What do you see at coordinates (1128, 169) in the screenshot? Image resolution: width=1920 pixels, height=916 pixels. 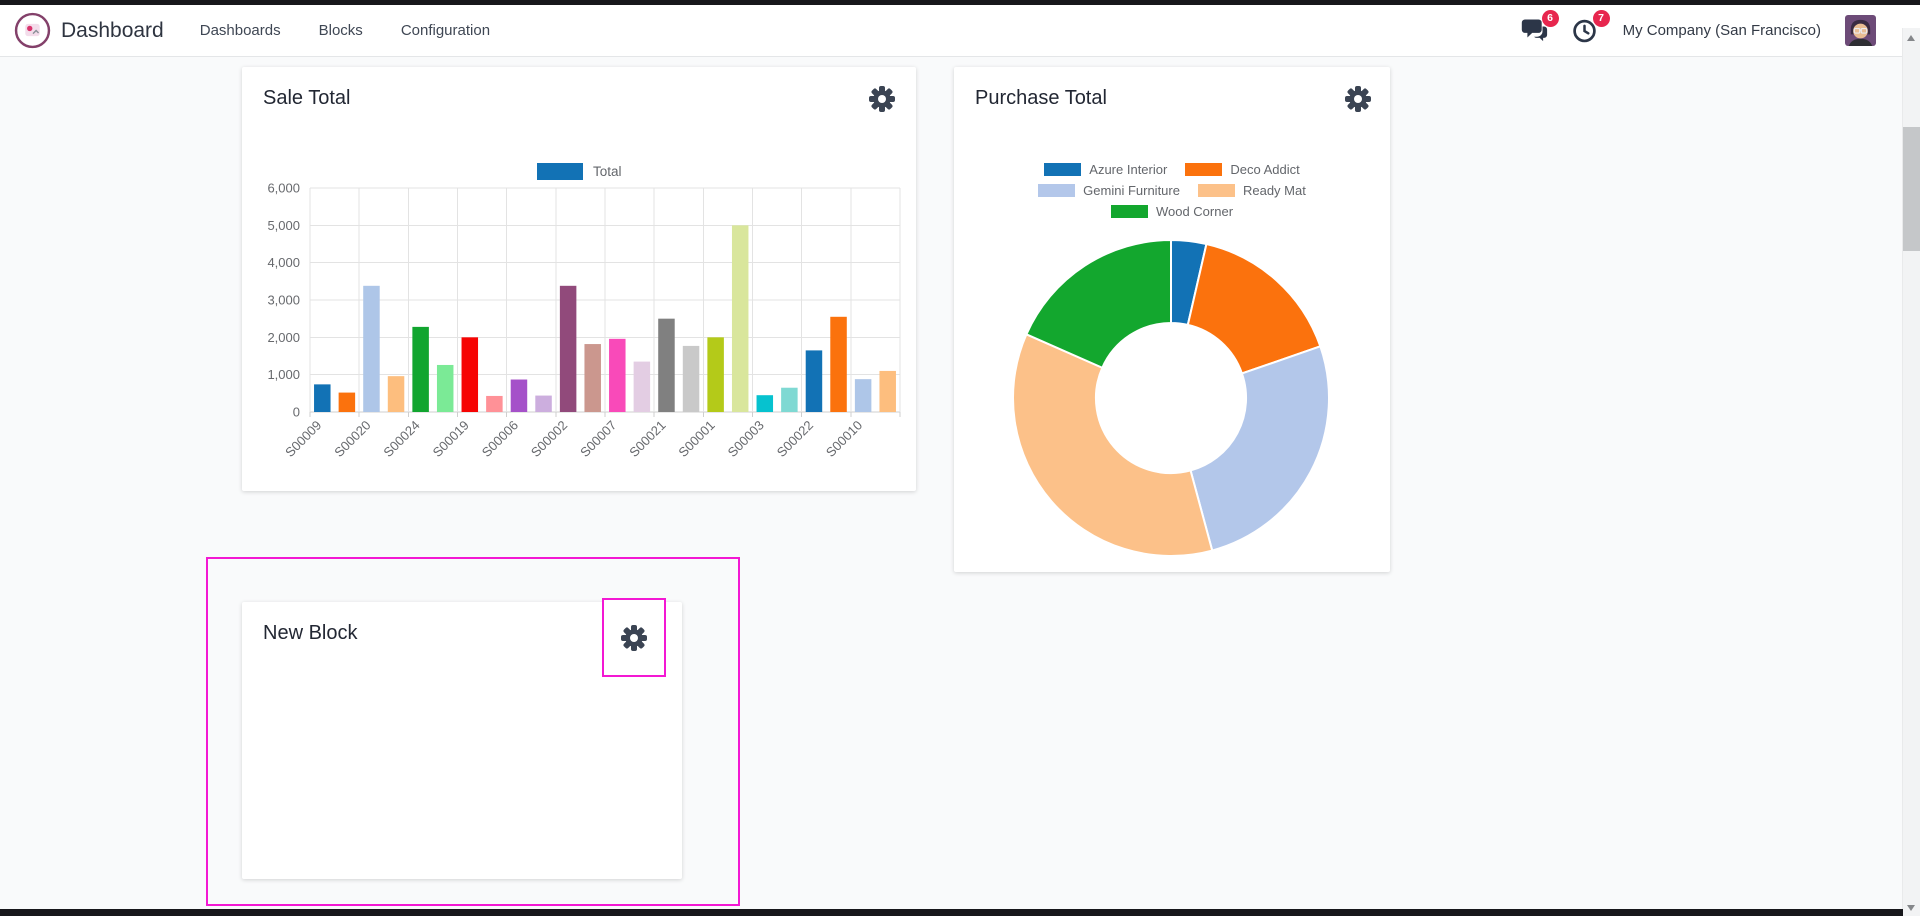 I see `legend-label: Azure Interior` at bounding box center [1128, 169].